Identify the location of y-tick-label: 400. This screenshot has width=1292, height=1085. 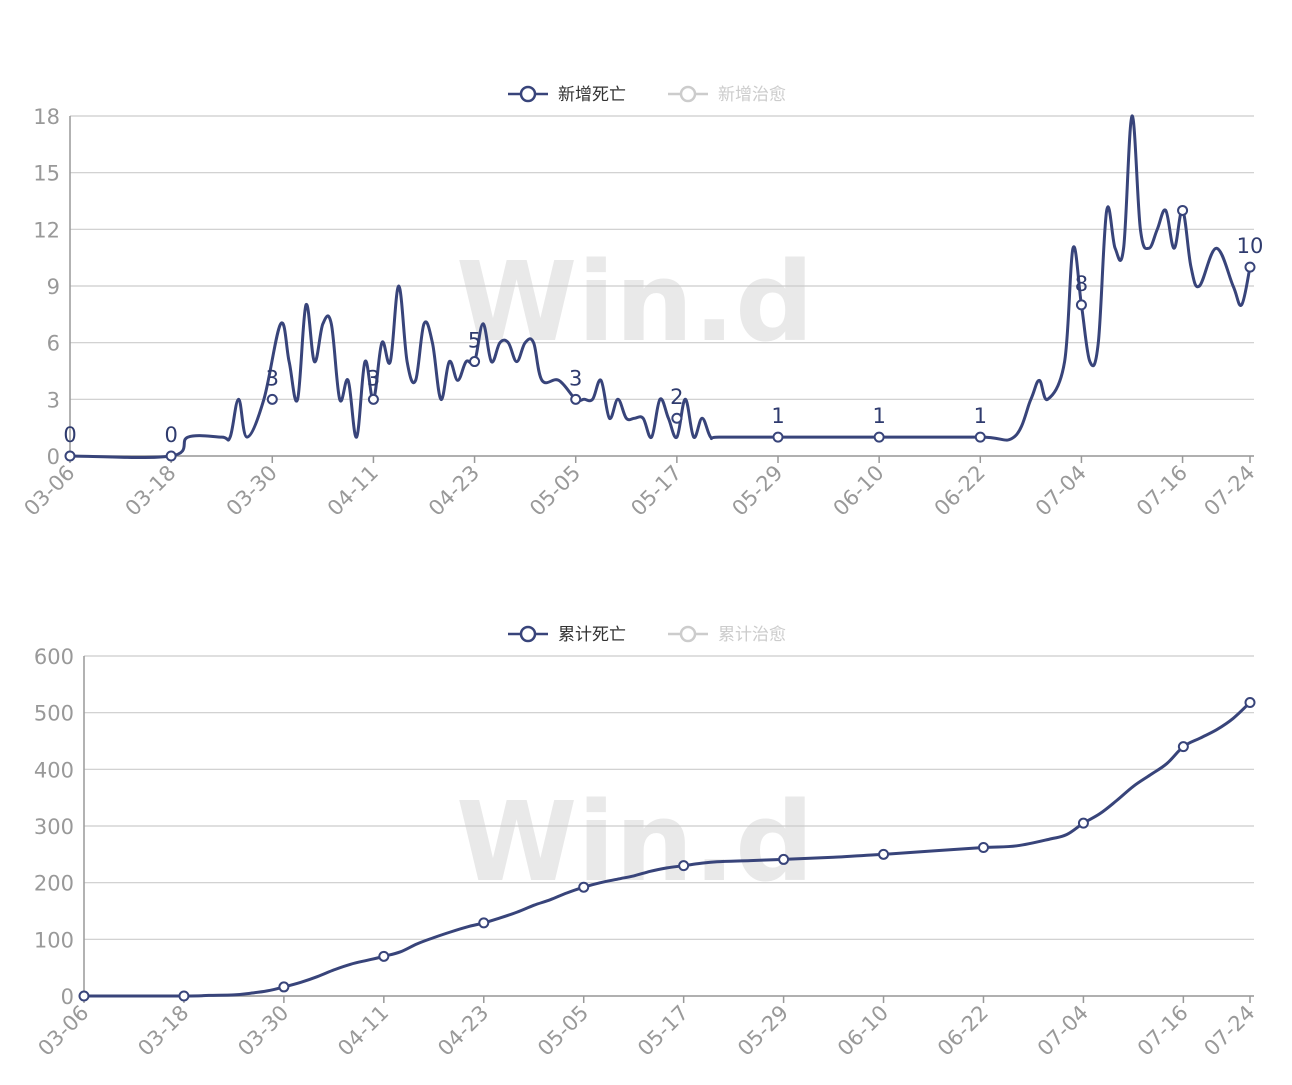
(54, 770).